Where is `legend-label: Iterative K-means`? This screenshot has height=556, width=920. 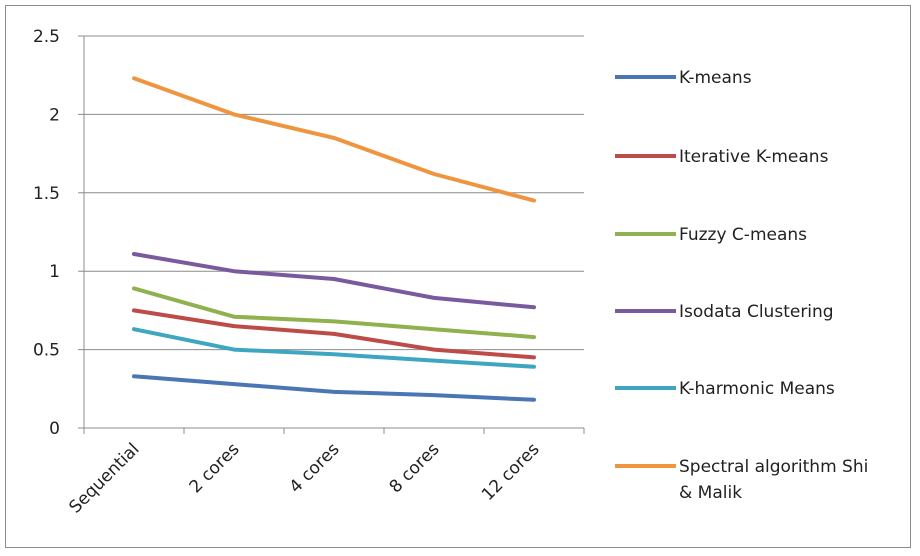 legend-label: Iterative K-means is located at coordinates (754, 157).